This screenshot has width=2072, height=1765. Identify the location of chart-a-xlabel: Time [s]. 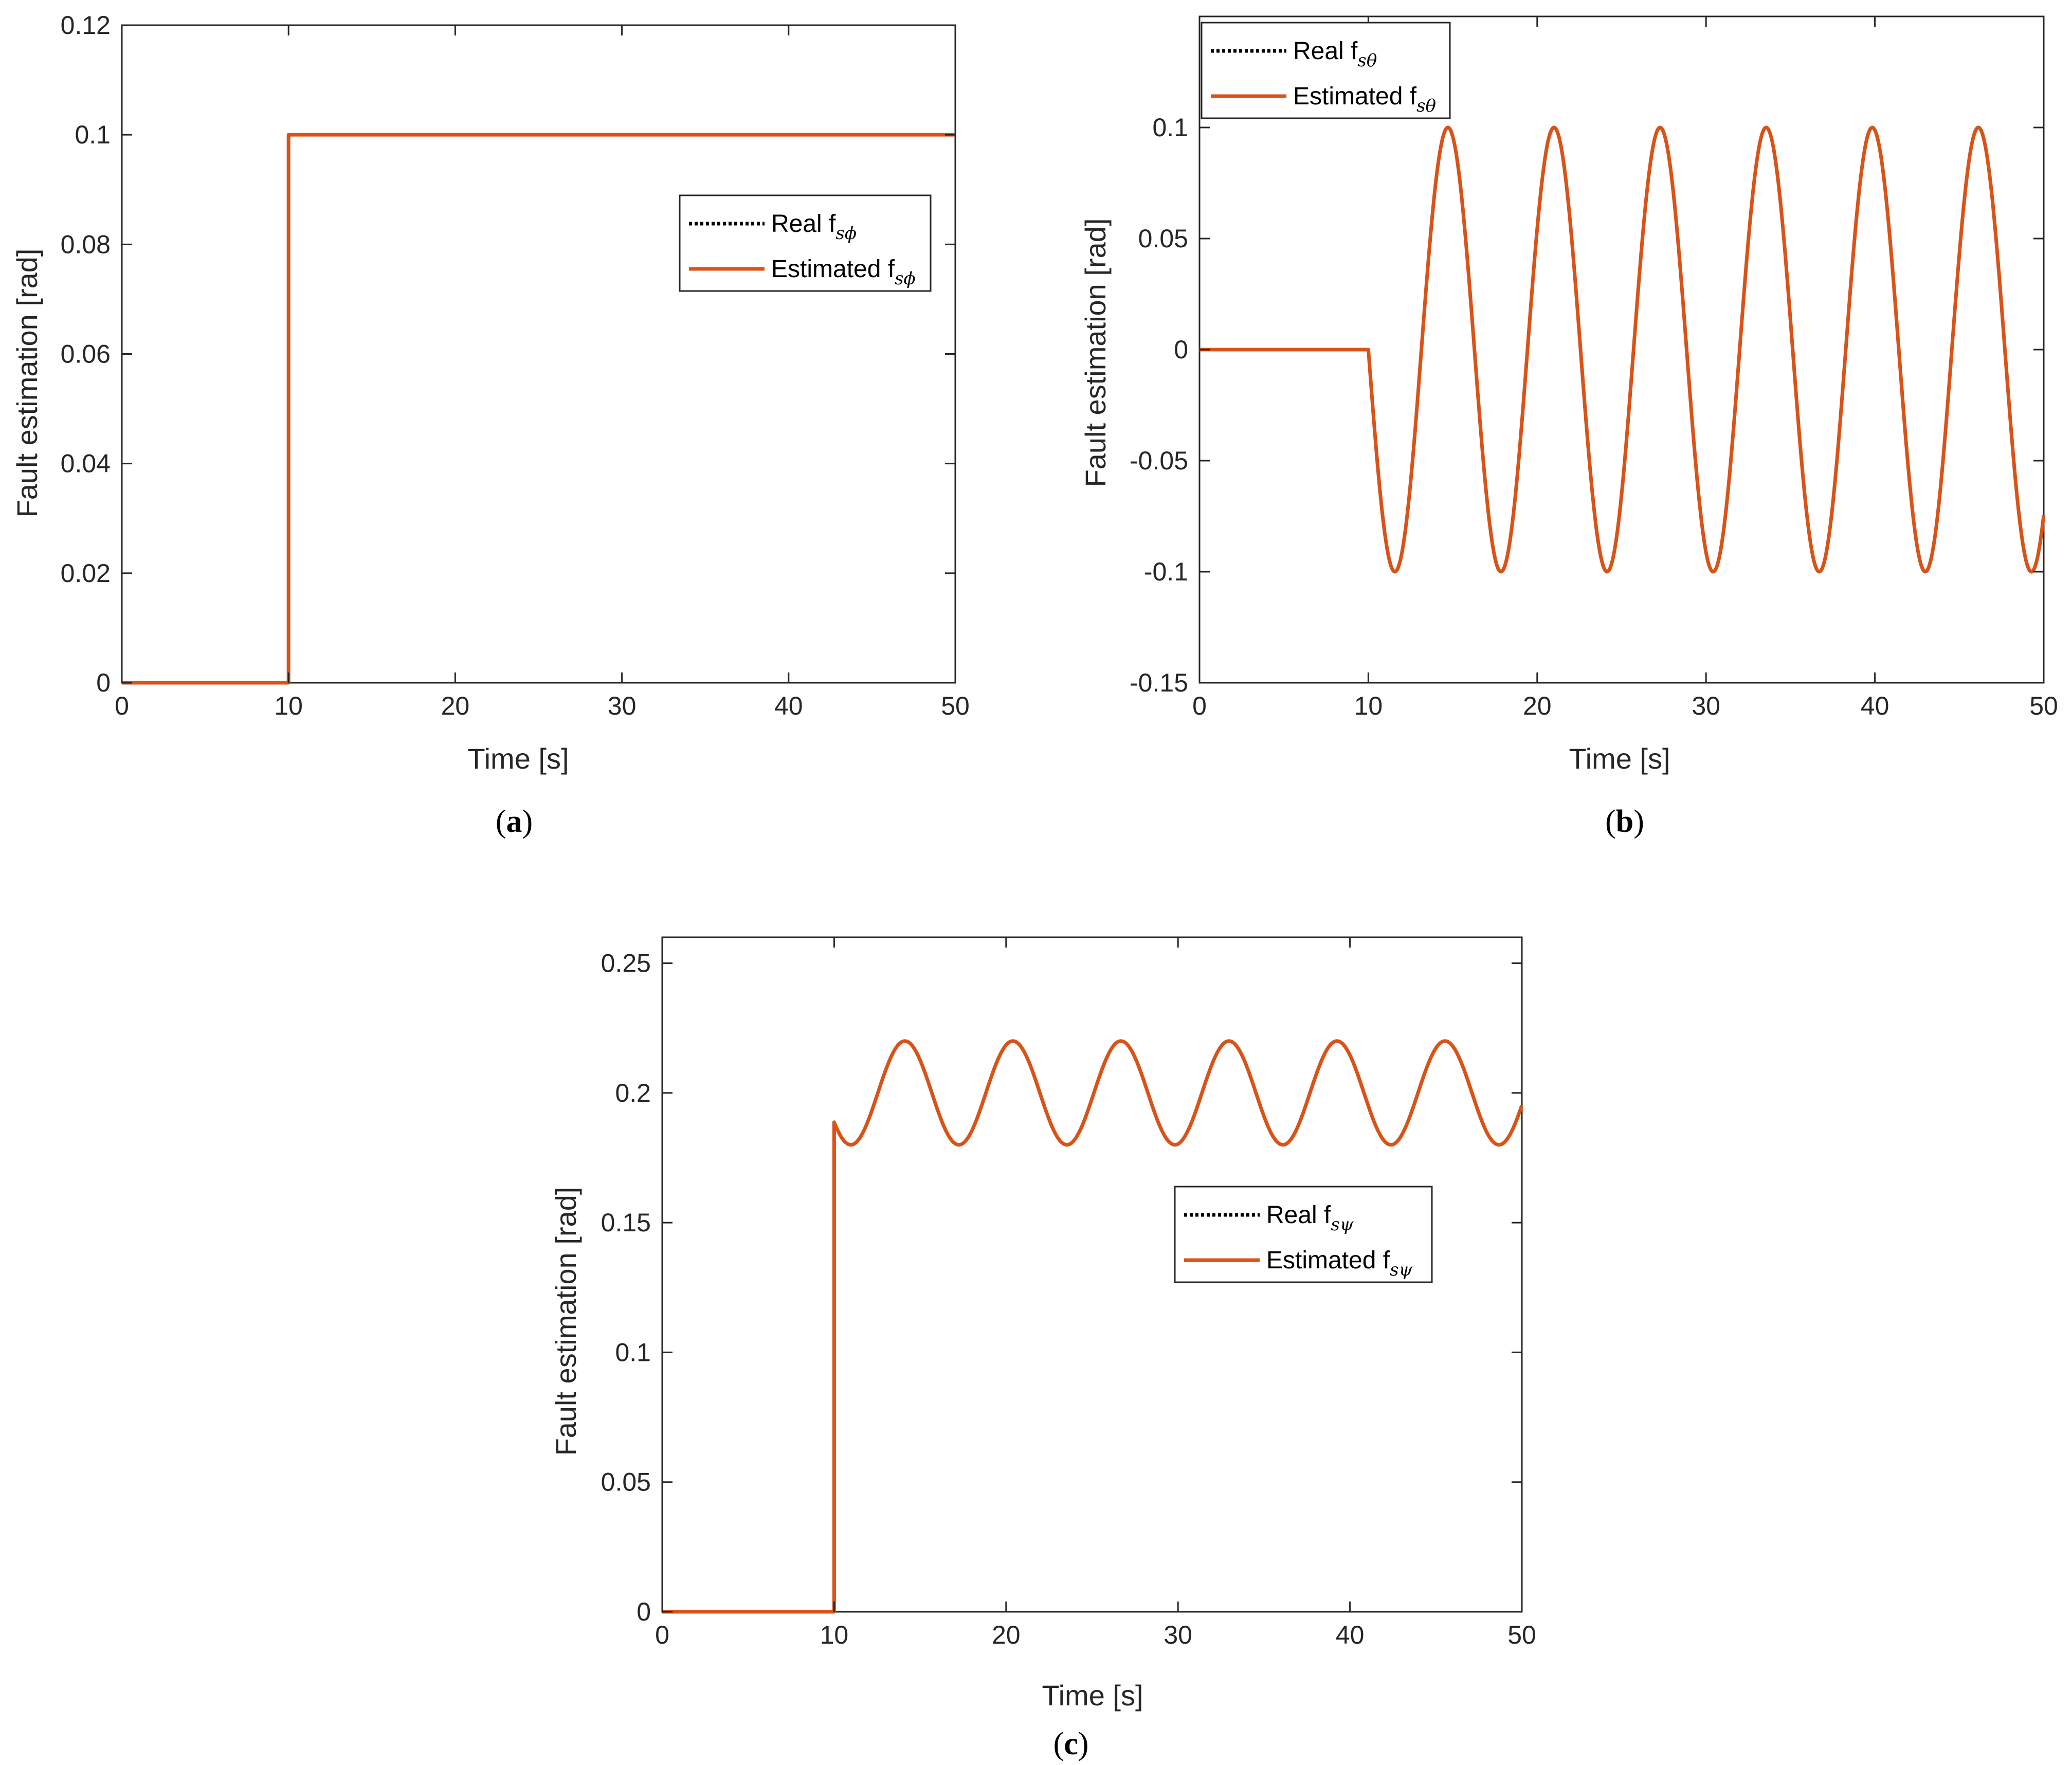
(518, 758).